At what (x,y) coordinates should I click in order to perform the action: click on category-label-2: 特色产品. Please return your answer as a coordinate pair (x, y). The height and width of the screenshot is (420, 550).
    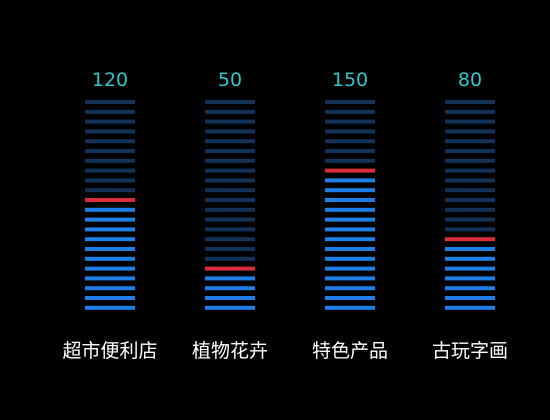
    Looking at the image, I should click on (350, 351).